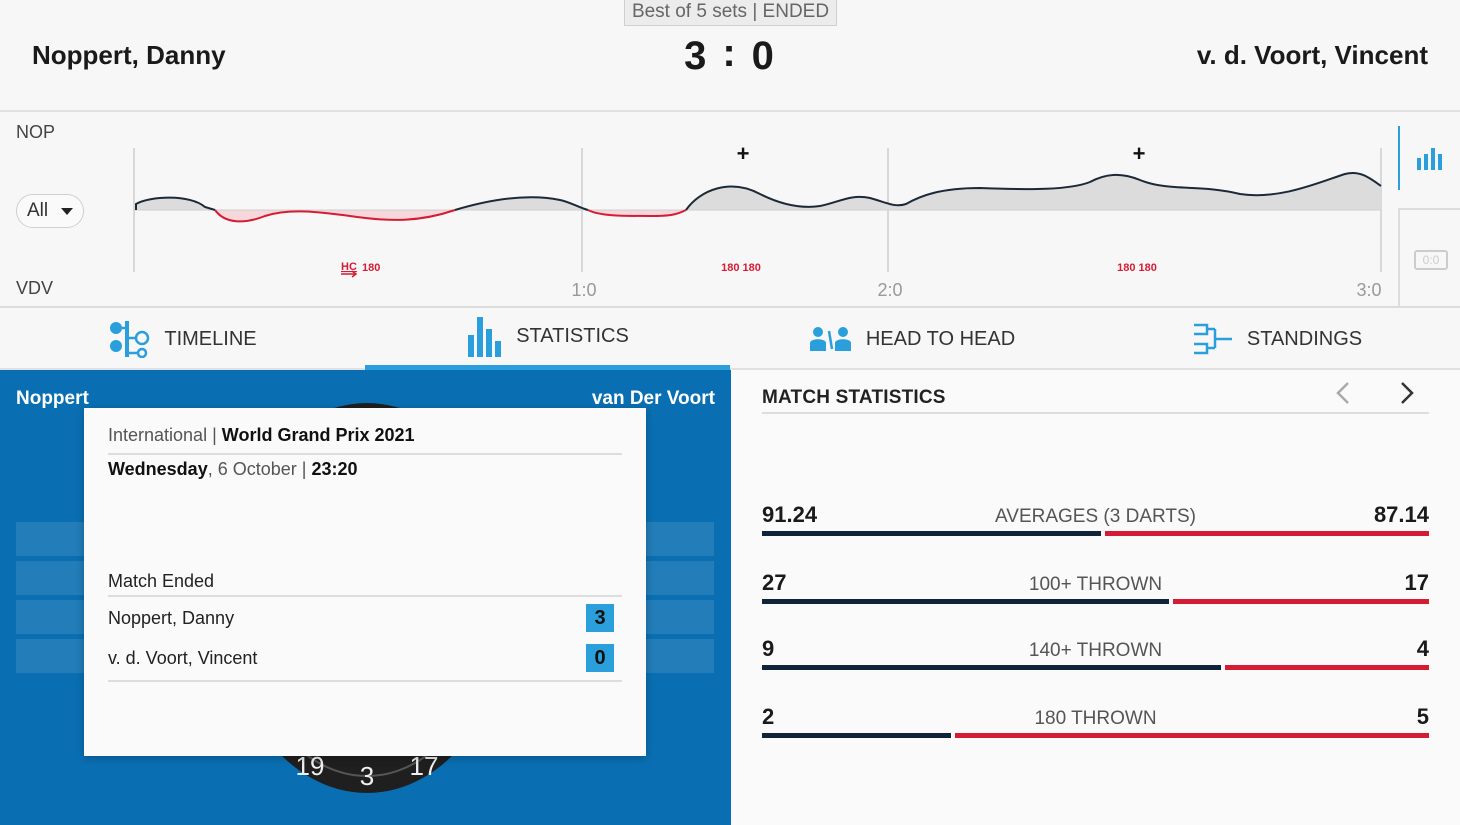 Image resolution: width=1460 pixels, height=825 pixels. Describe the element at coordinates (768, 648) in the screenshot. I see `stat-home-value: 9` at that location.